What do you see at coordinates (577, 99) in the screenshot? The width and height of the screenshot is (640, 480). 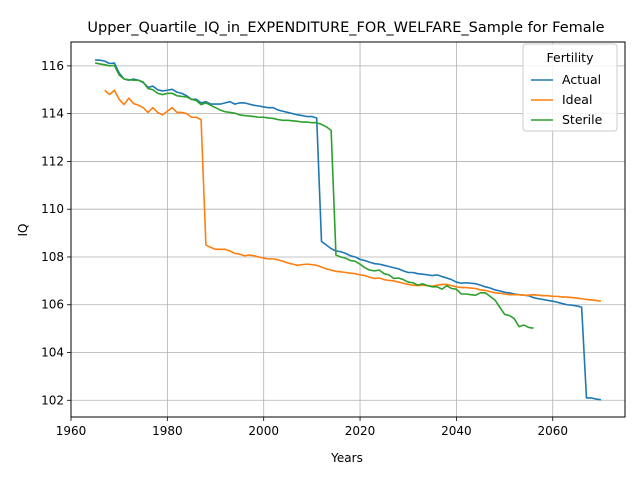 I see `legend-label-ideal: Ideal` at bounding box center [577, 99].